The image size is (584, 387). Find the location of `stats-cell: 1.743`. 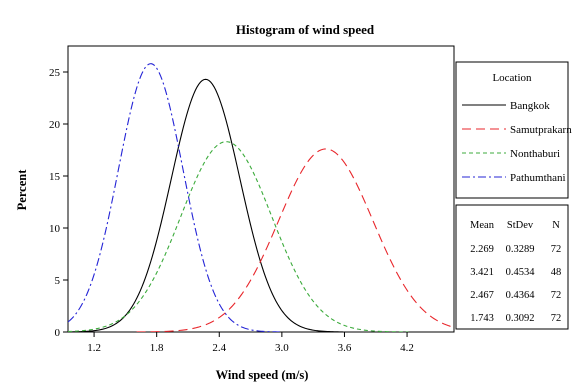

stats-cell: 1.743 is located at coordinates (482, 318).